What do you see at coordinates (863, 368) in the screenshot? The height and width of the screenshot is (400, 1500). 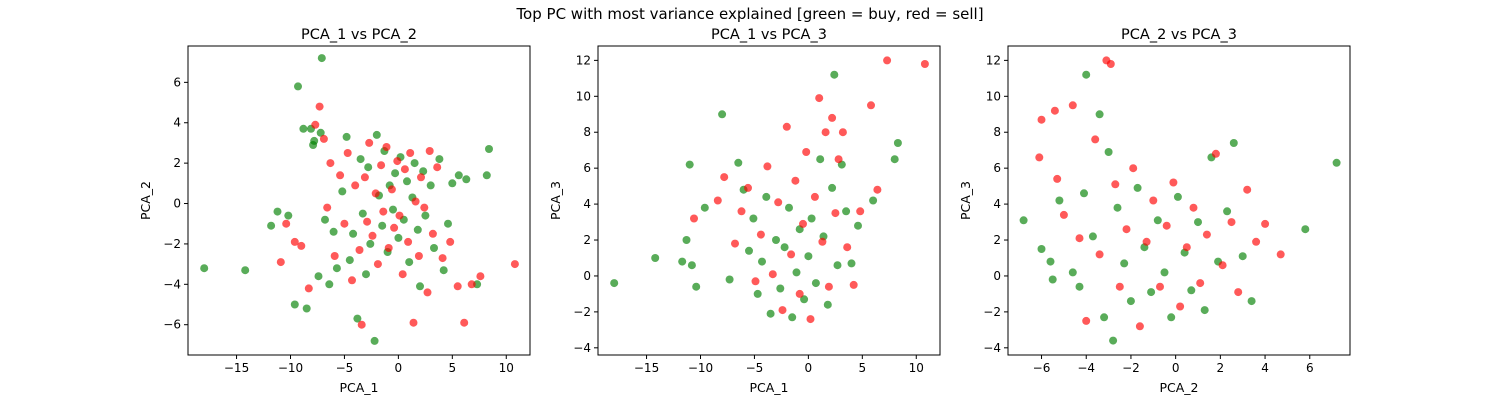 I see `x-tick-label: 5` at bounding box center [863, 368].